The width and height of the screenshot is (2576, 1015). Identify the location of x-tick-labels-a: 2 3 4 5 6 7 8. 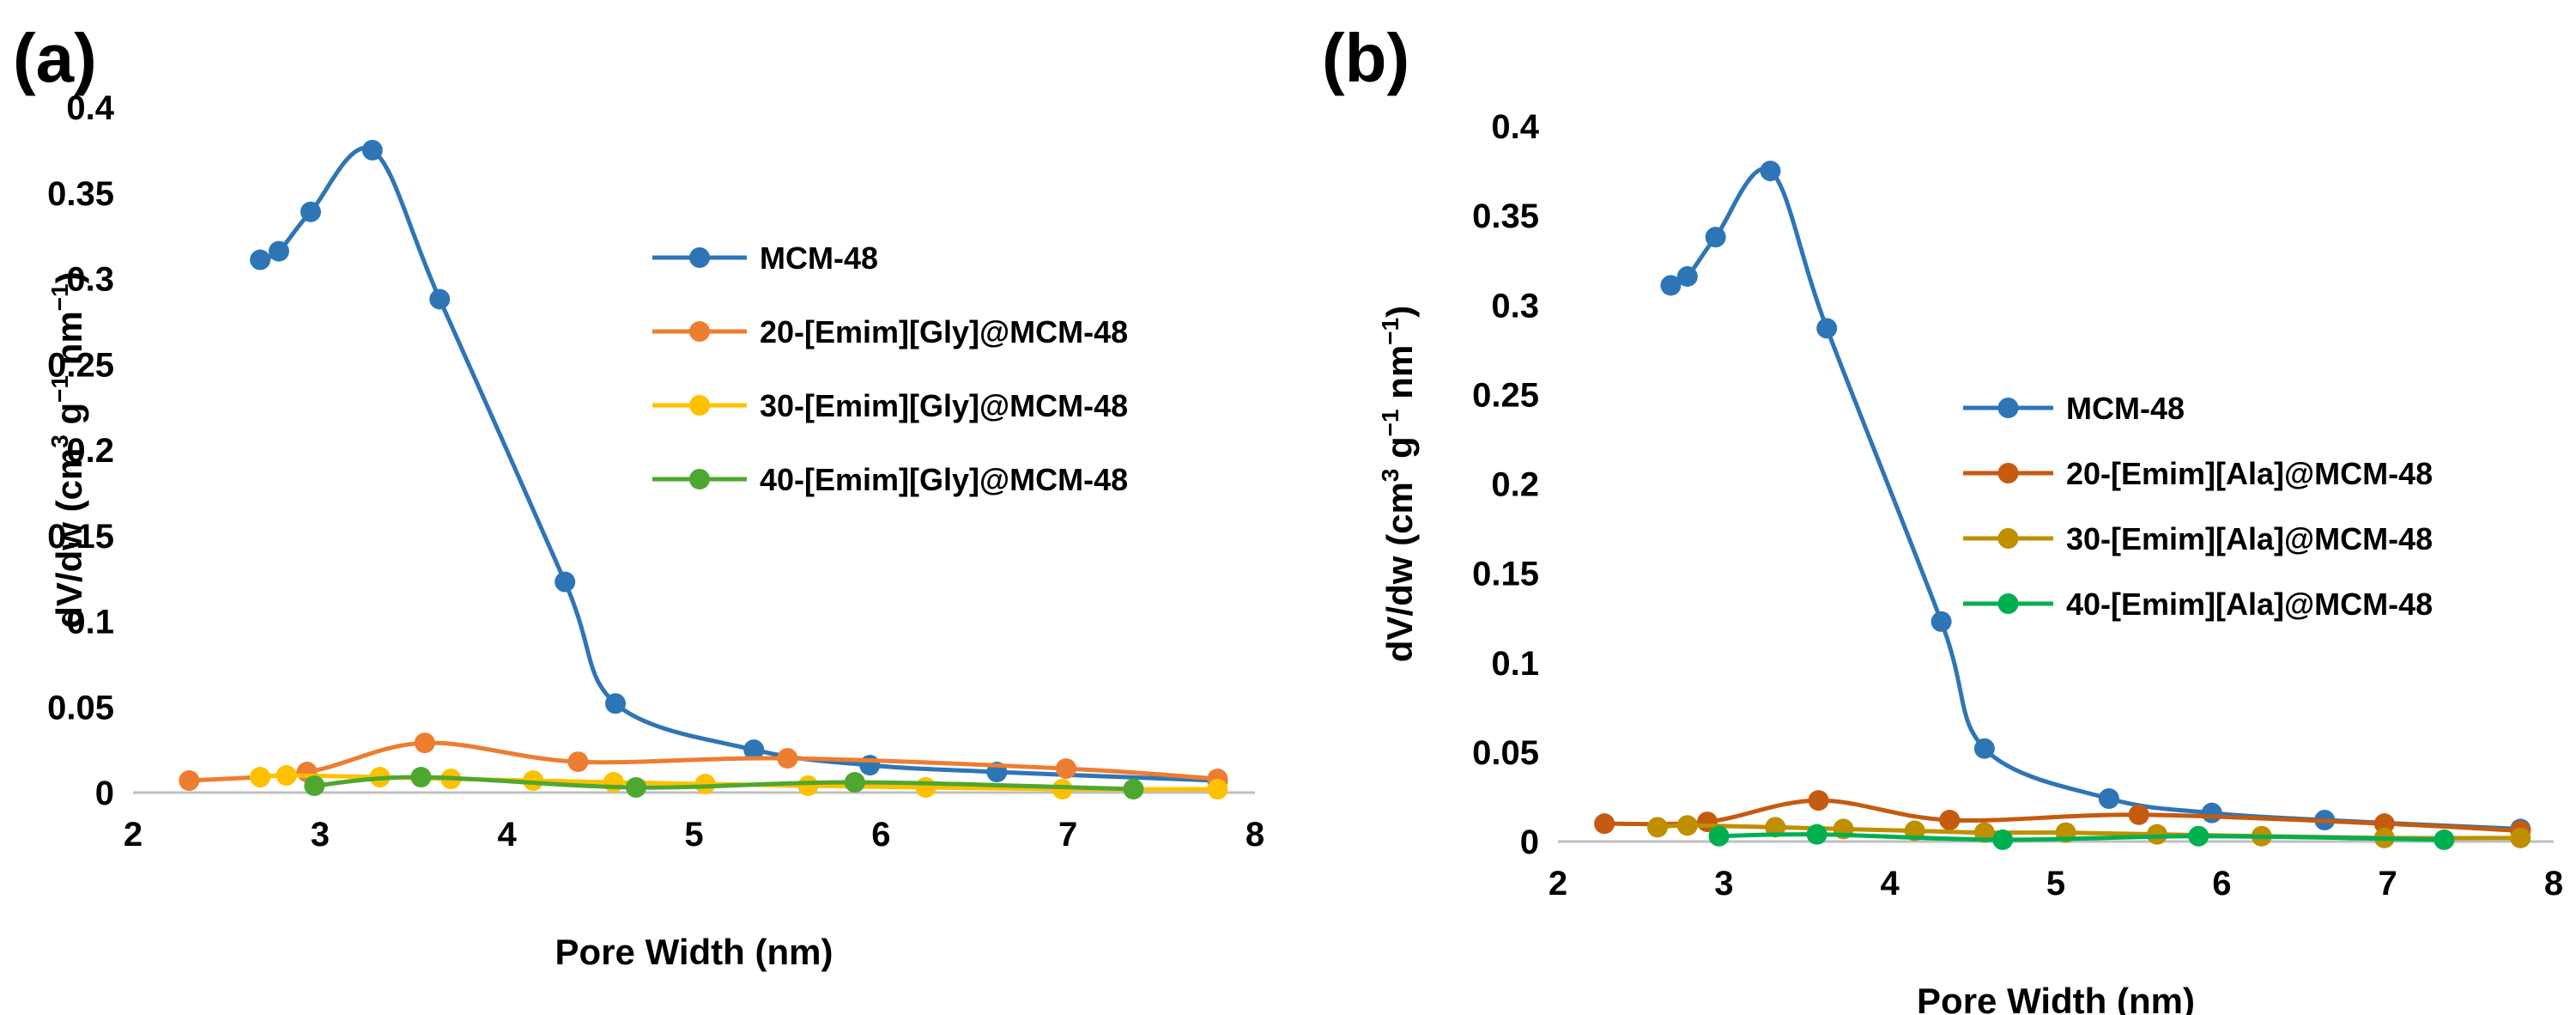
(694, 835).